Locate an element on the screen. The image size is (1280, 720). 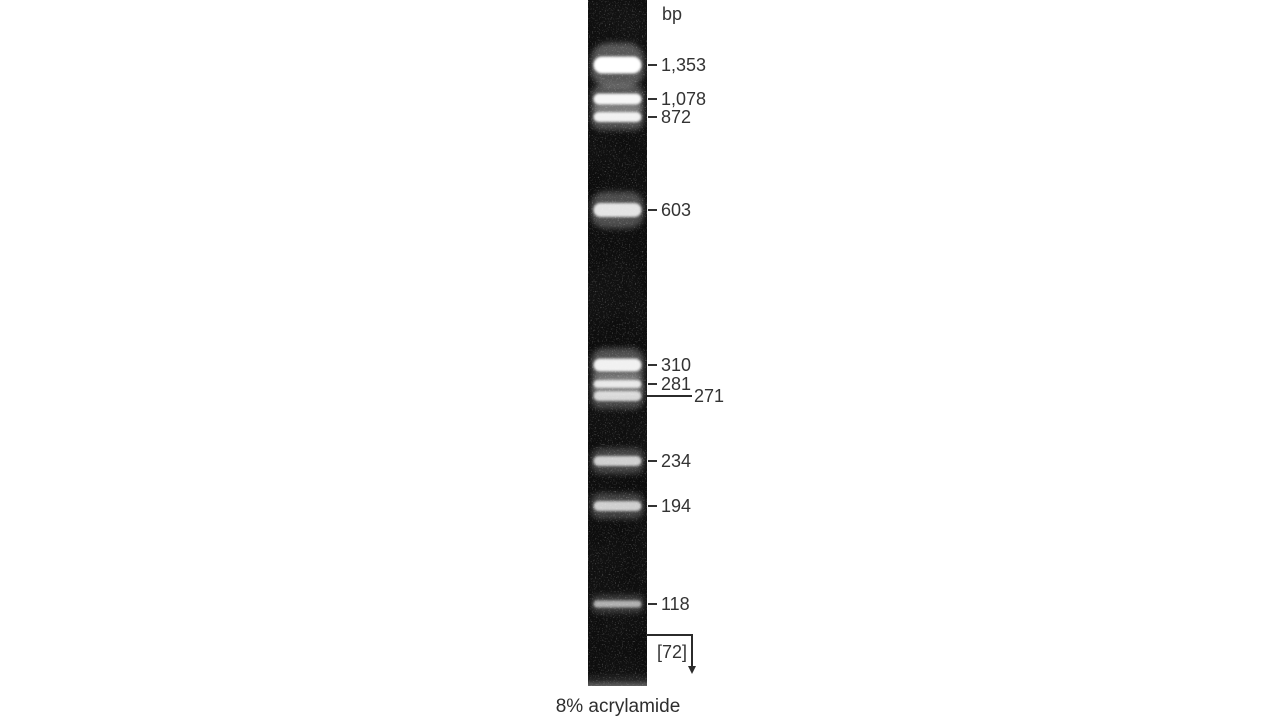
gel-caption: 8% acrylamide is located at coordinates (618, 706).